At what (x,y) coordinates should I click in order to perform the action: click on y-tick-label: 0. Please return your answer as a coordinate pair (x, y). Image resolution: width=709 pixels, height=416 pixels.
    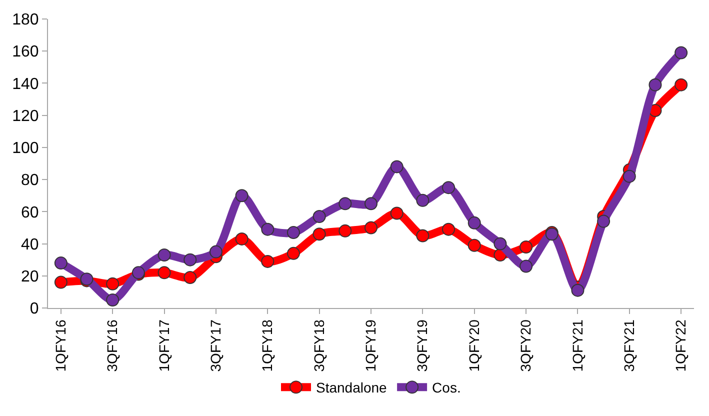
    Looking at the image, I should click on (34, 309).